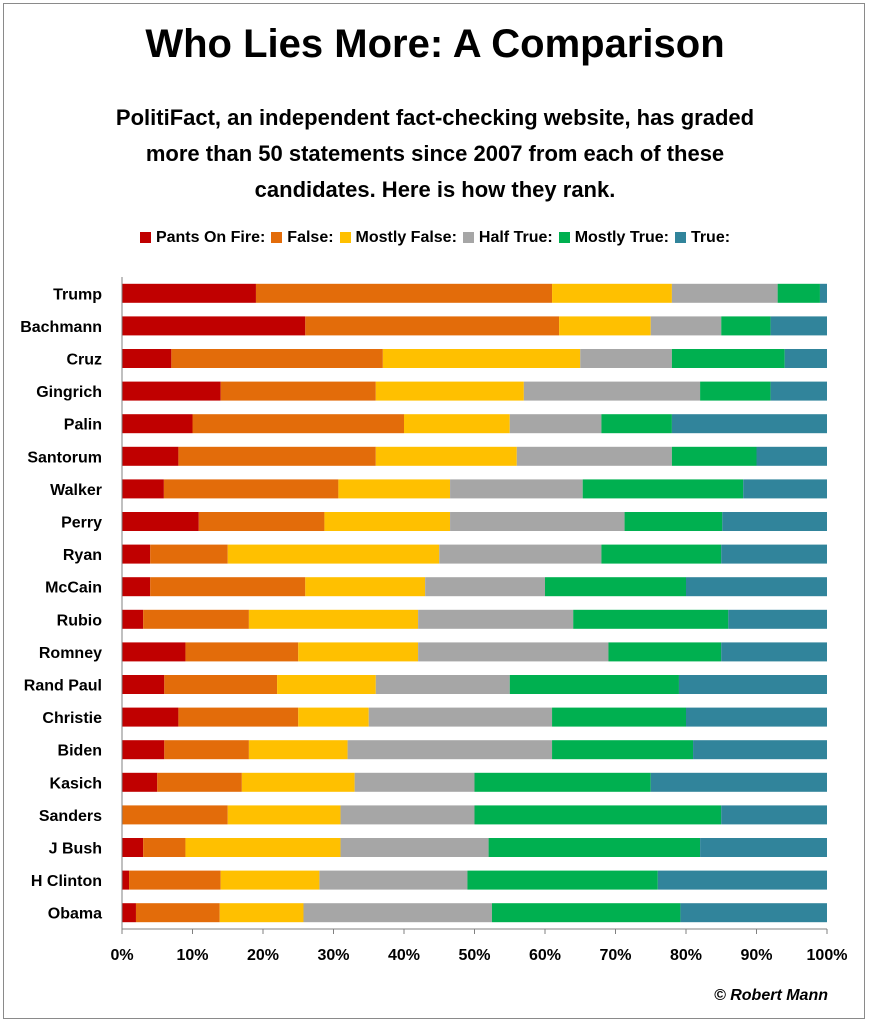  I want to click on category-label: Rubio, so click(80, 620).